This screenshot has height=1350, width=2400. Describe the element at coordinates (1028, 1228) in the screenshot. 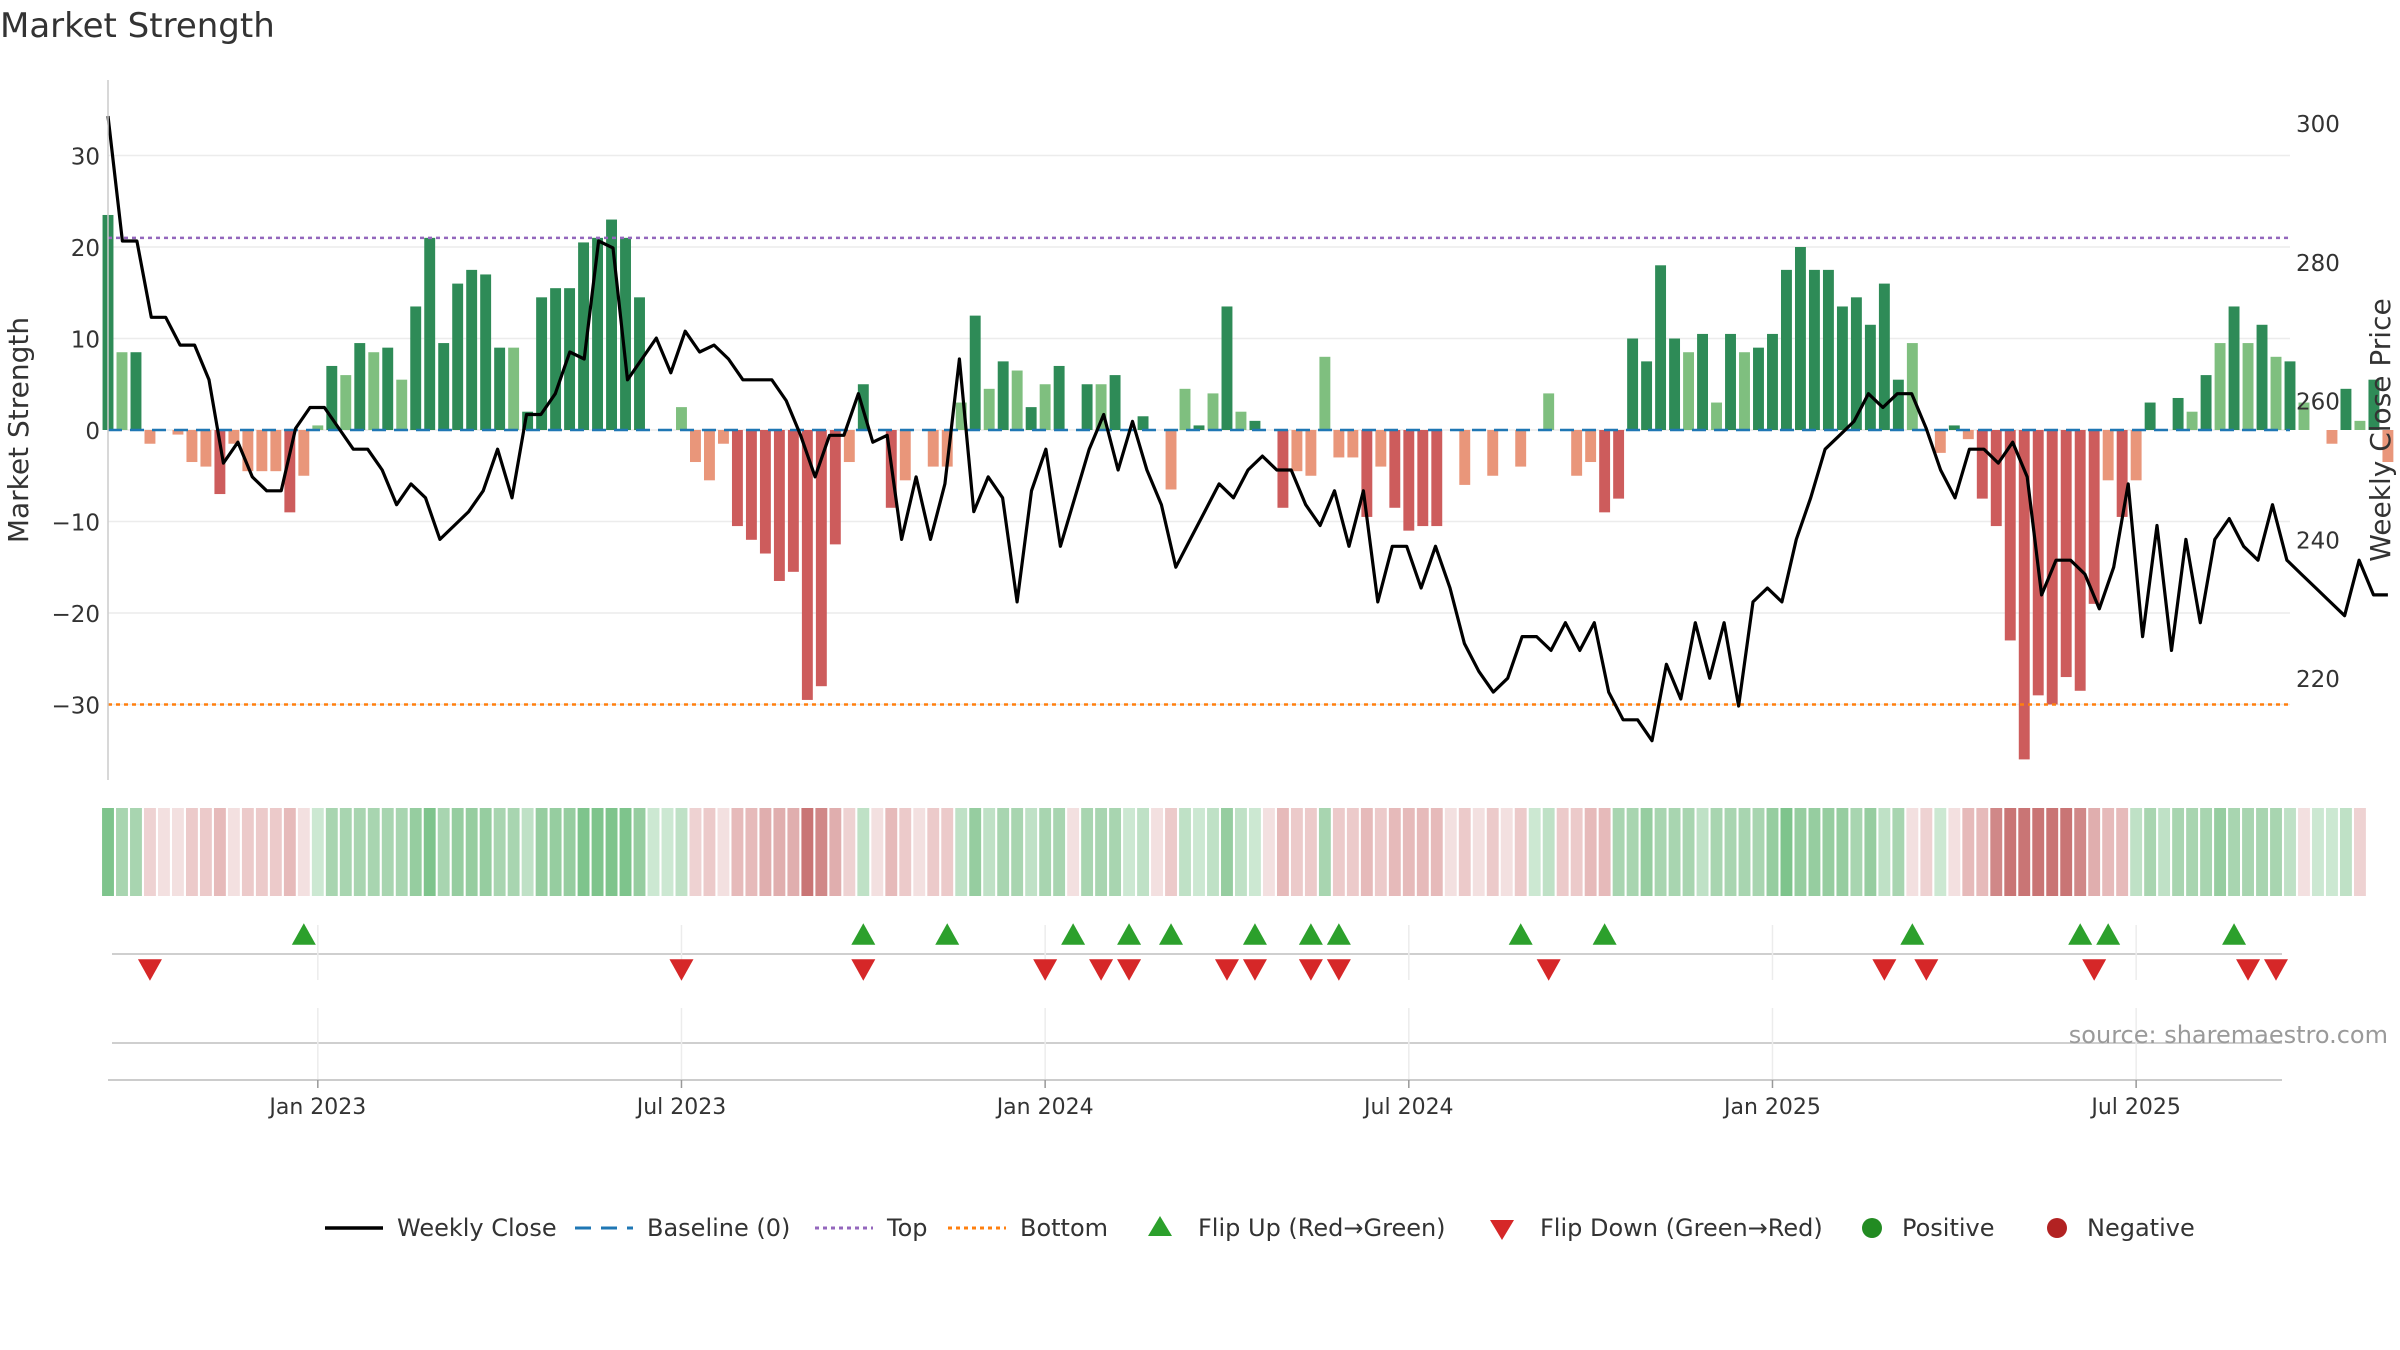

I see `legend-item: Bottom` at that location.